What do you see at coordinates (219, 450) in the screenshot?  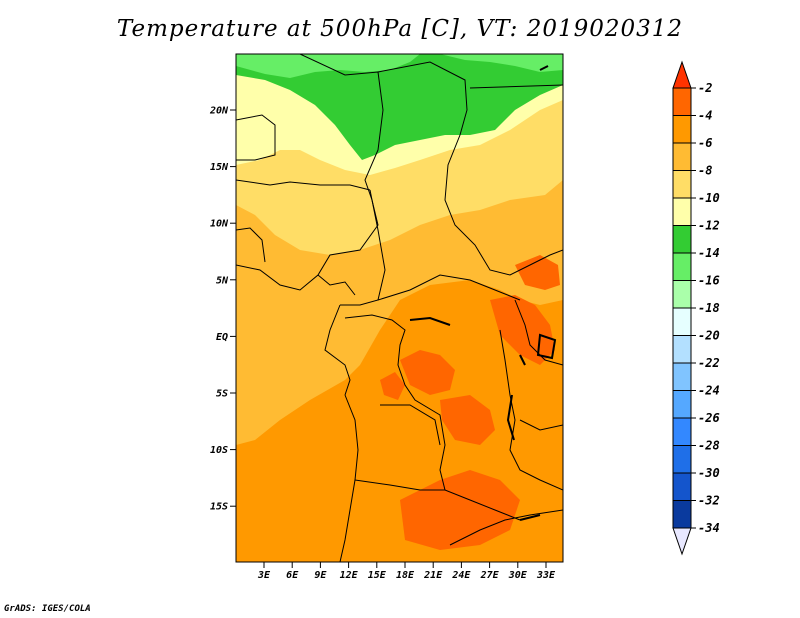 I see `lat-tick-label: 10S` at bounding box center [219, 450].